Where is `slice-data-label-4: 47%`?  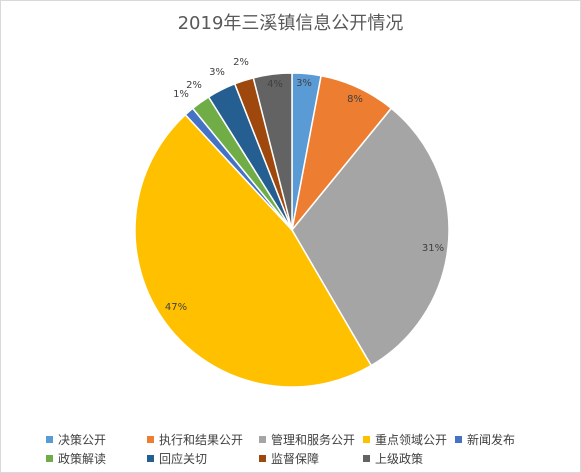 slice-data-label-4: 47% is located at coordinates (176, 307).